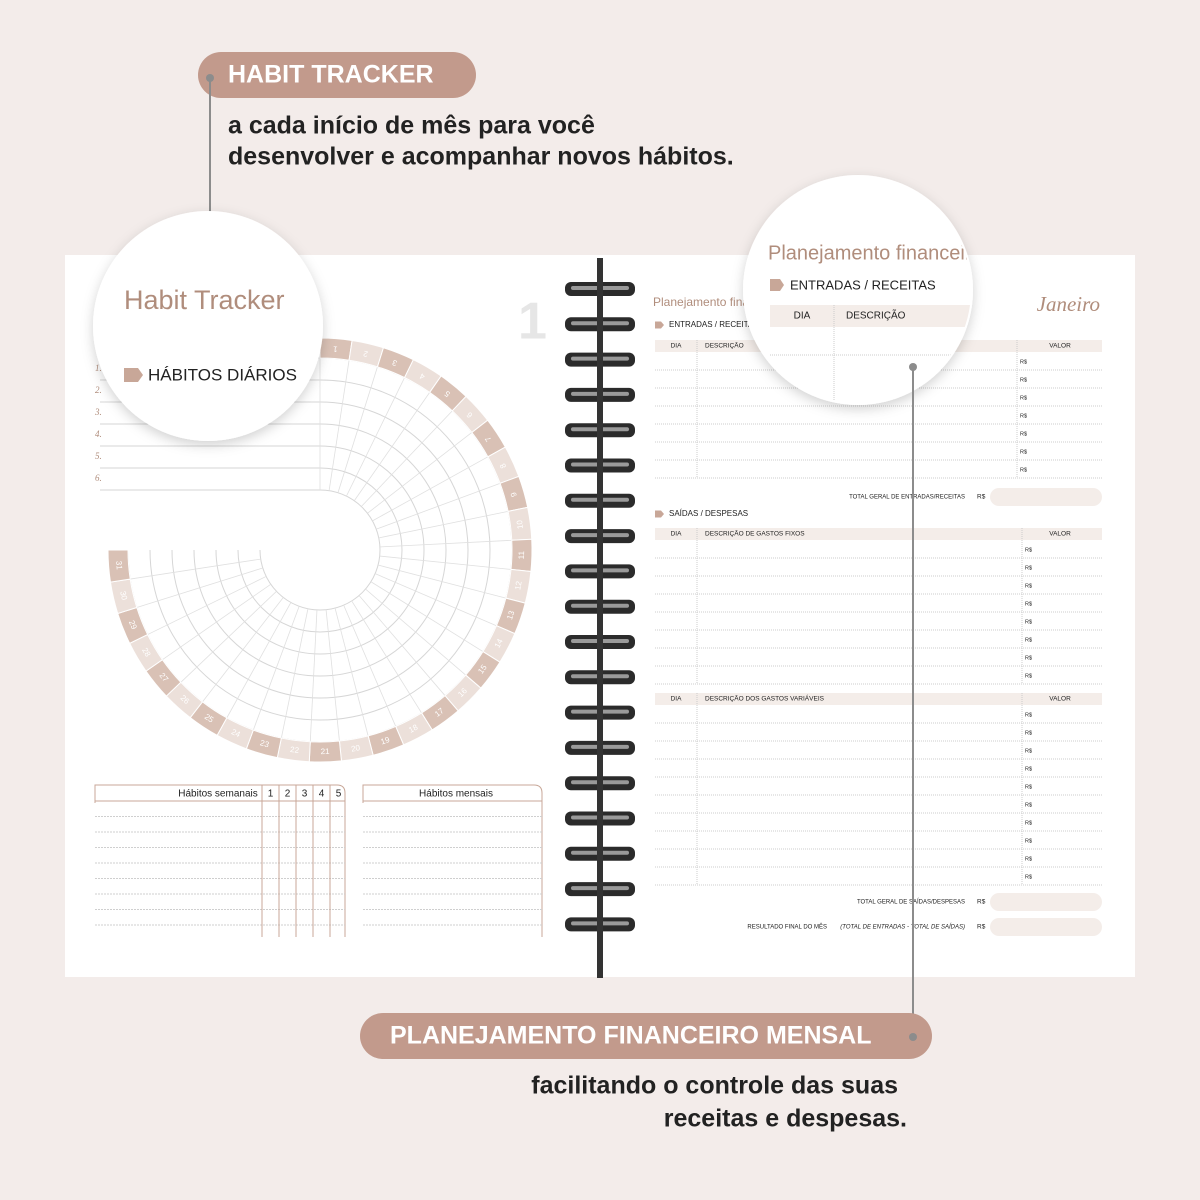 The image size is (1200, 1200). Describe the element at coordinates (802, 316) in the screenshot. I see `zoom-col: DIA` at that location.